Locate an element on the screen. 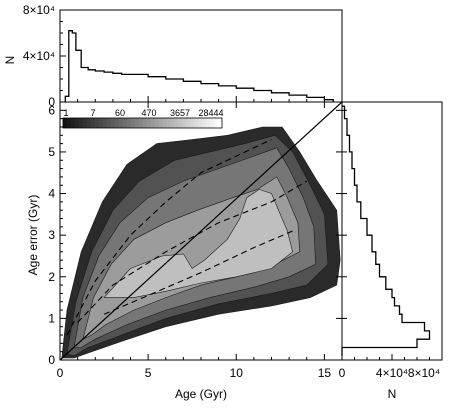 Image resolution: width=463 pixels, height=412 pixels. top-histogram-line is located at coordinates (199, 66).